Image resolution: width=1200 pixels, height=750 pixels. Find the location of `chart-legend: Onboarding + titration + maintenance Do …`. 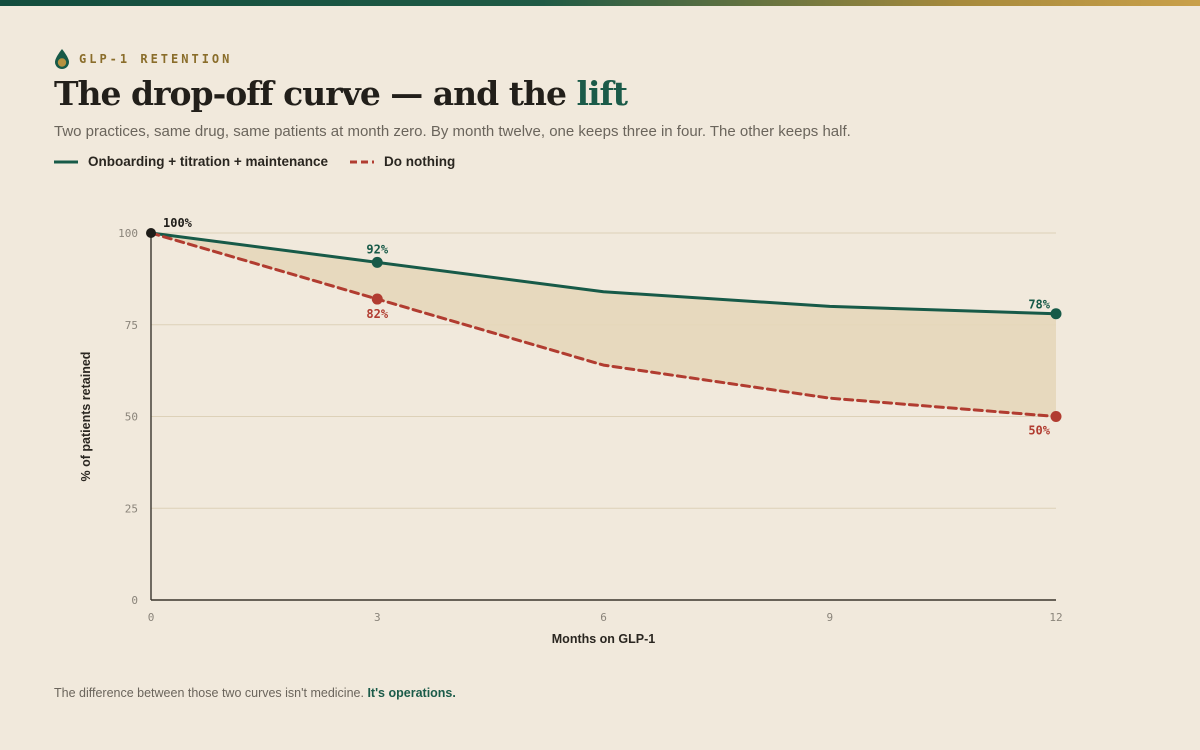

chart-legend: Onboarding + titration + maintenance Do … is located at coordinates (254, 161).